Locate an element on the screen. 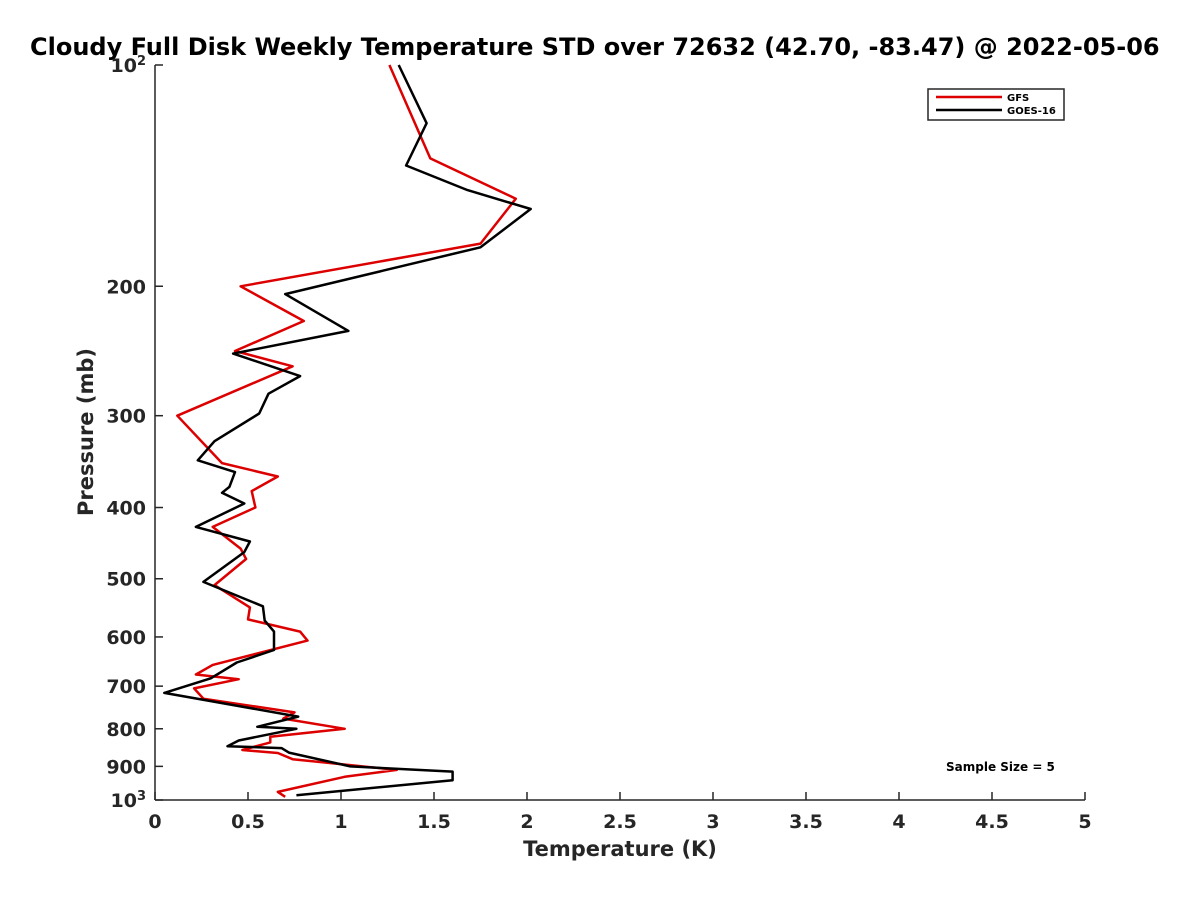 The height and width of the screenshot is (900, 1200). y-tick-label: 800 is located at coordinates (126, 730).